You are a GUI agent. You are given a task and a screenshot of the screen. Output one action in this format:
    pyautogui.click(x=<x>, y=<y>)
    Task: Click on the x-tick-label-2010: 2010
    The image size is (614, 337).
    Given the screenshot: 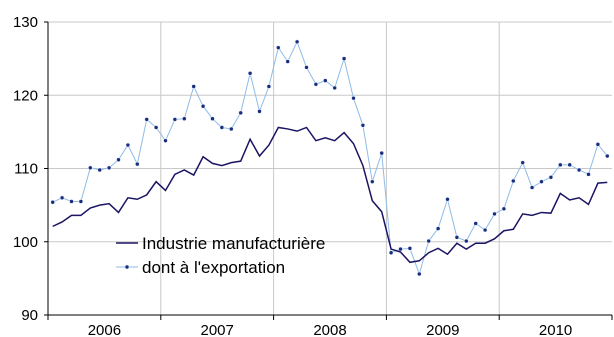 What is the action you would take?
    pyautogui.click(x=555, y=329)
    